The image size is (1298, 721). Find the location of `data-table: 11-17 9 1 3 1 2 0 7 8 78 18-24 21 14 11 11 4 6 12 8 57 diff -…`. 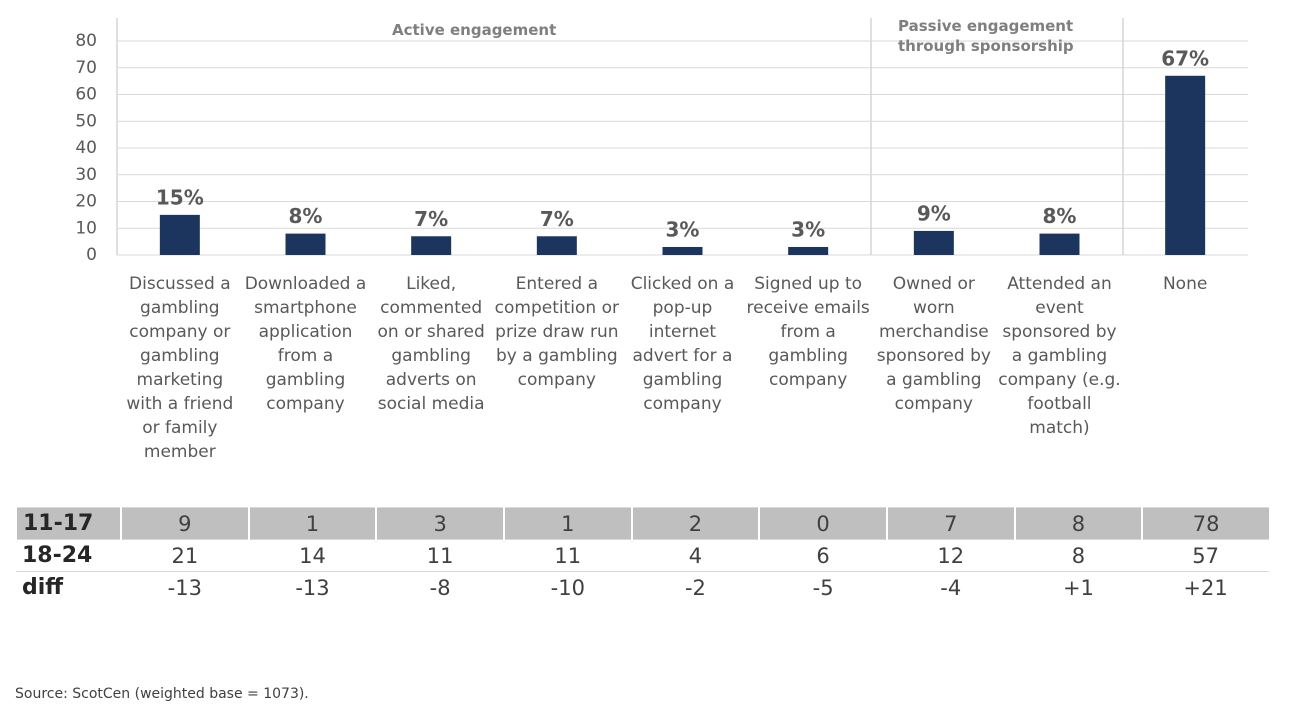

data-table: 11-17 9 1 3 1 2 0 7 8 78 18-24 21 14 11 11 4 6 12 8 57 diff -… is located at coordinates (642, 555).